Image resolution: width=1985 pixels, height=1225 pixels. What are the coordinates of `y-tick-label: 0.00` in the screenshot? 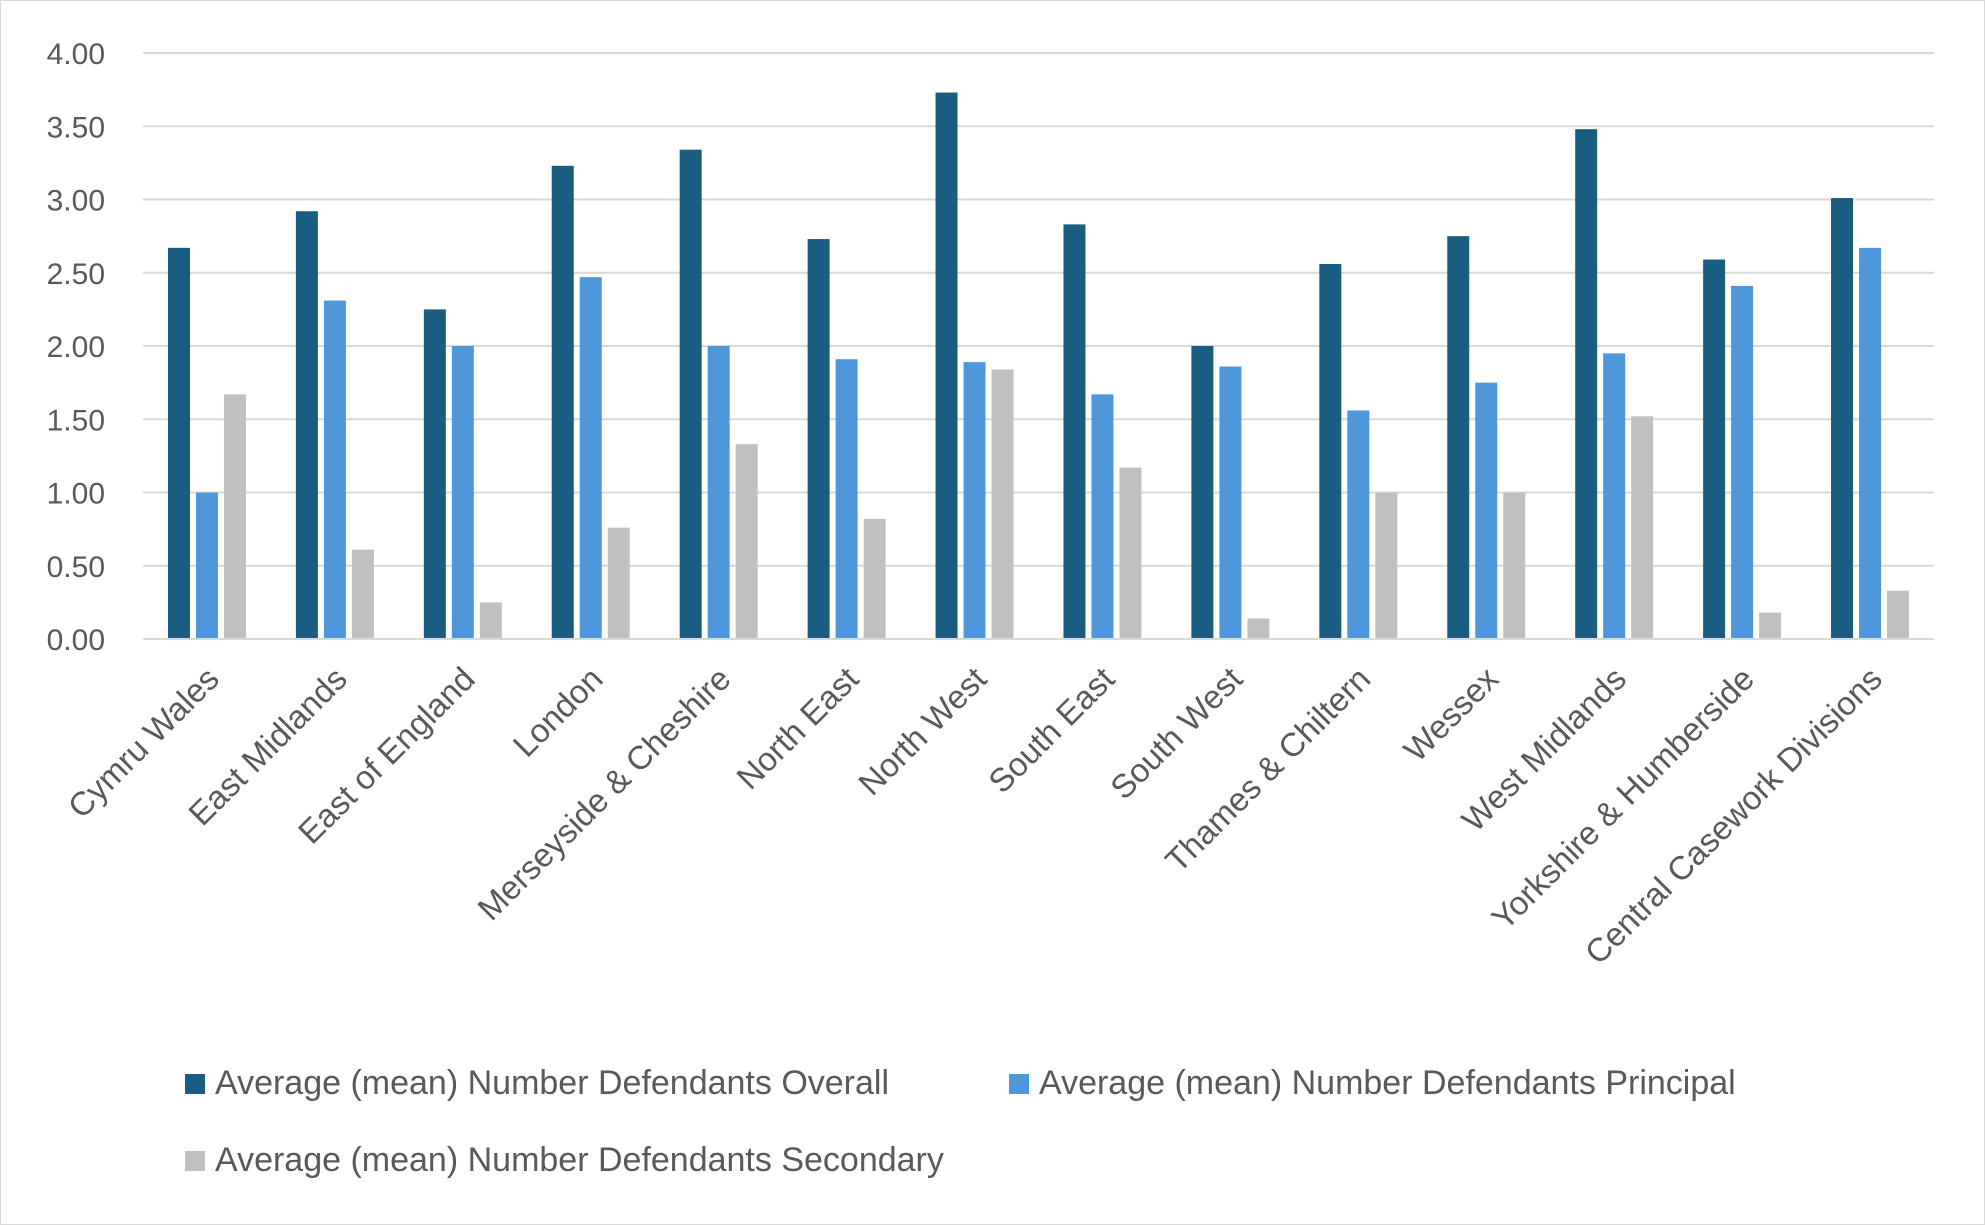 It's located at (76, 640).